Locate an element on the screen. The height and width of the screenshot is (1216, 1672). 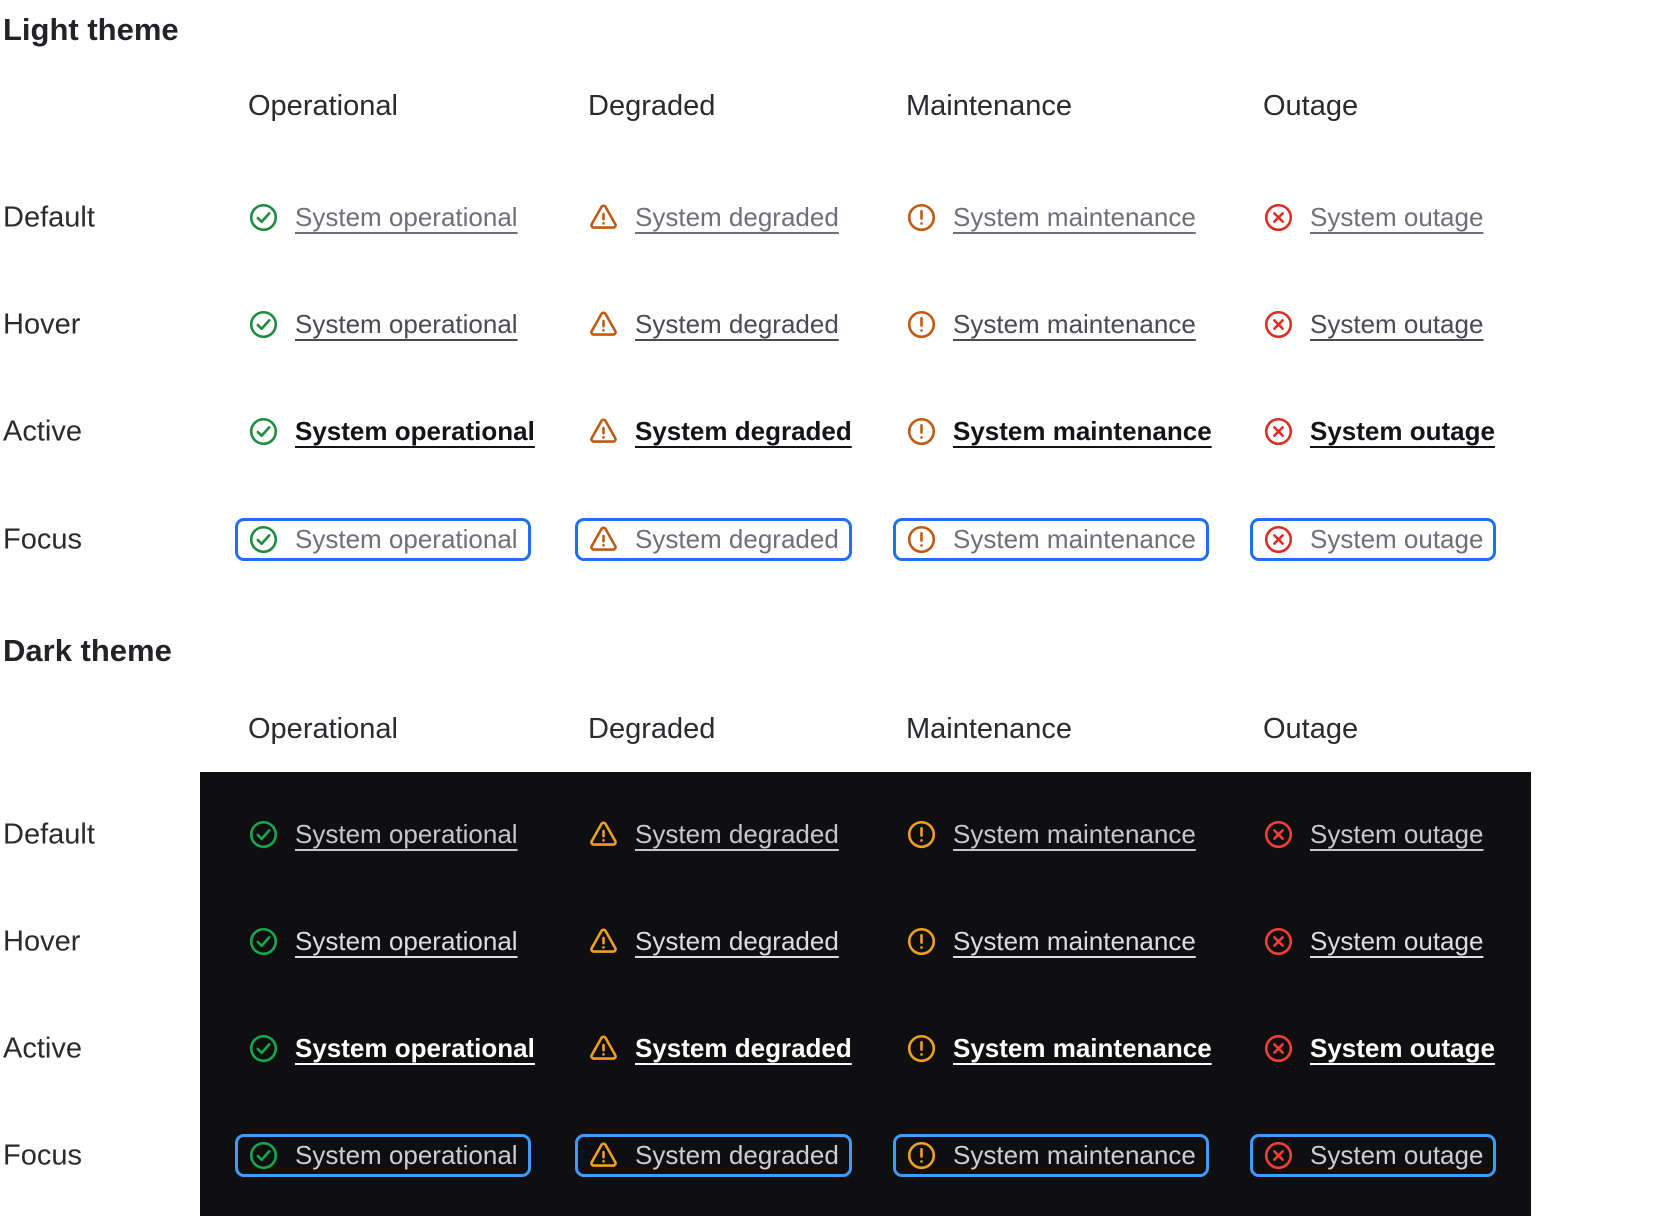
column-header-operational: Operational is located at coordinates (323, 729).